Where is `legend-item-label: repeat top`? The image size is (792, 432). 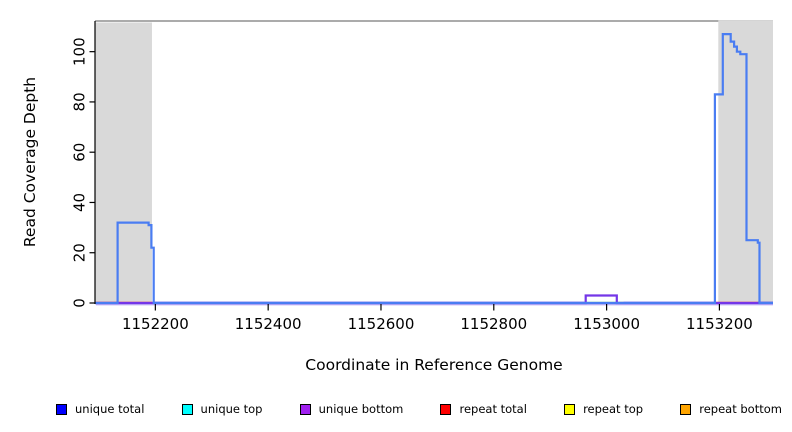
legend-item-label: repeat top is located at coordinates (613, 409).